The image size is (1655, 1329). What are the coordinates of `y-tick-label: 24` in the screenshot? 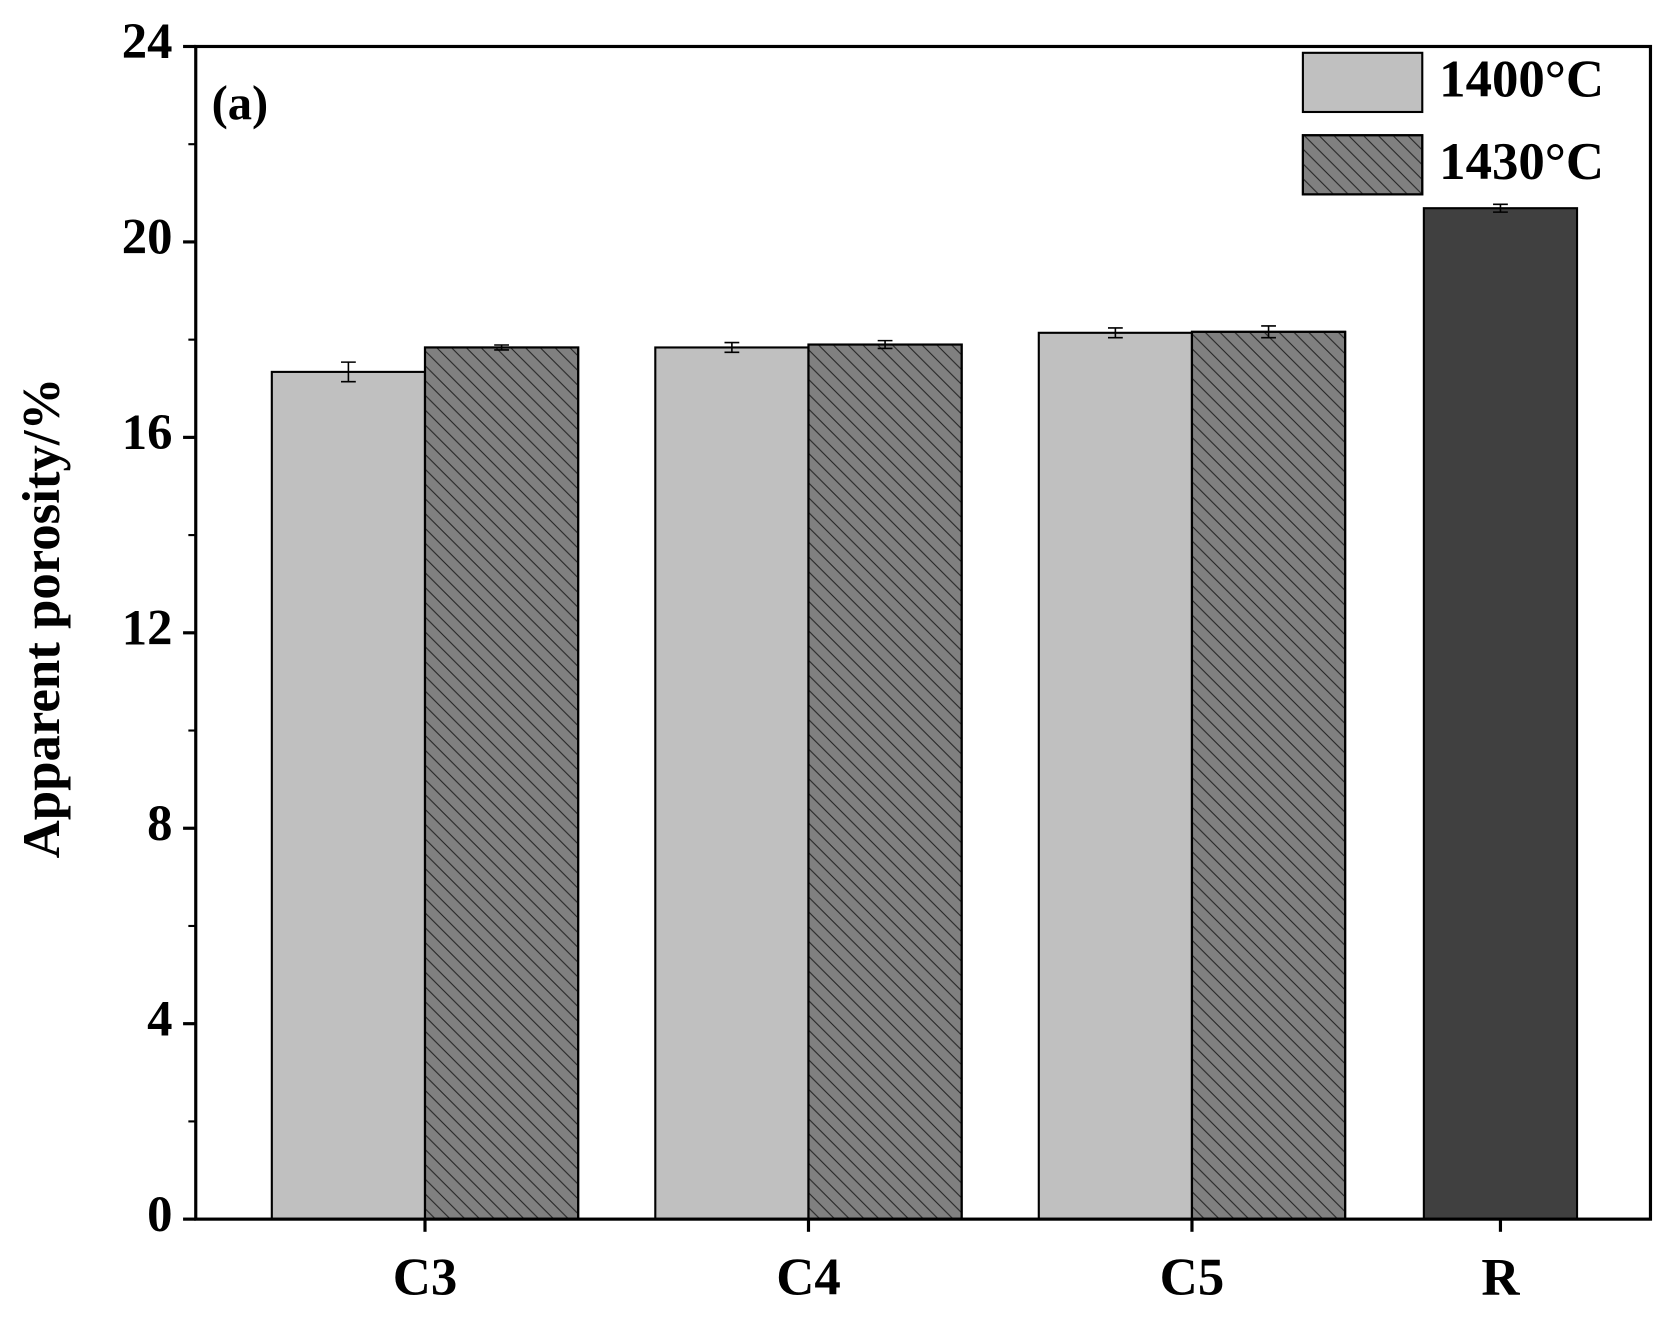 It's located at (147, 41).